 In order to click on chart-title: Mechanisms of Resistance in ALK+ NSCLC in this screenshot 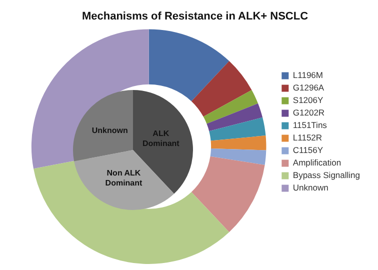, I will do `click(195, 16)`.